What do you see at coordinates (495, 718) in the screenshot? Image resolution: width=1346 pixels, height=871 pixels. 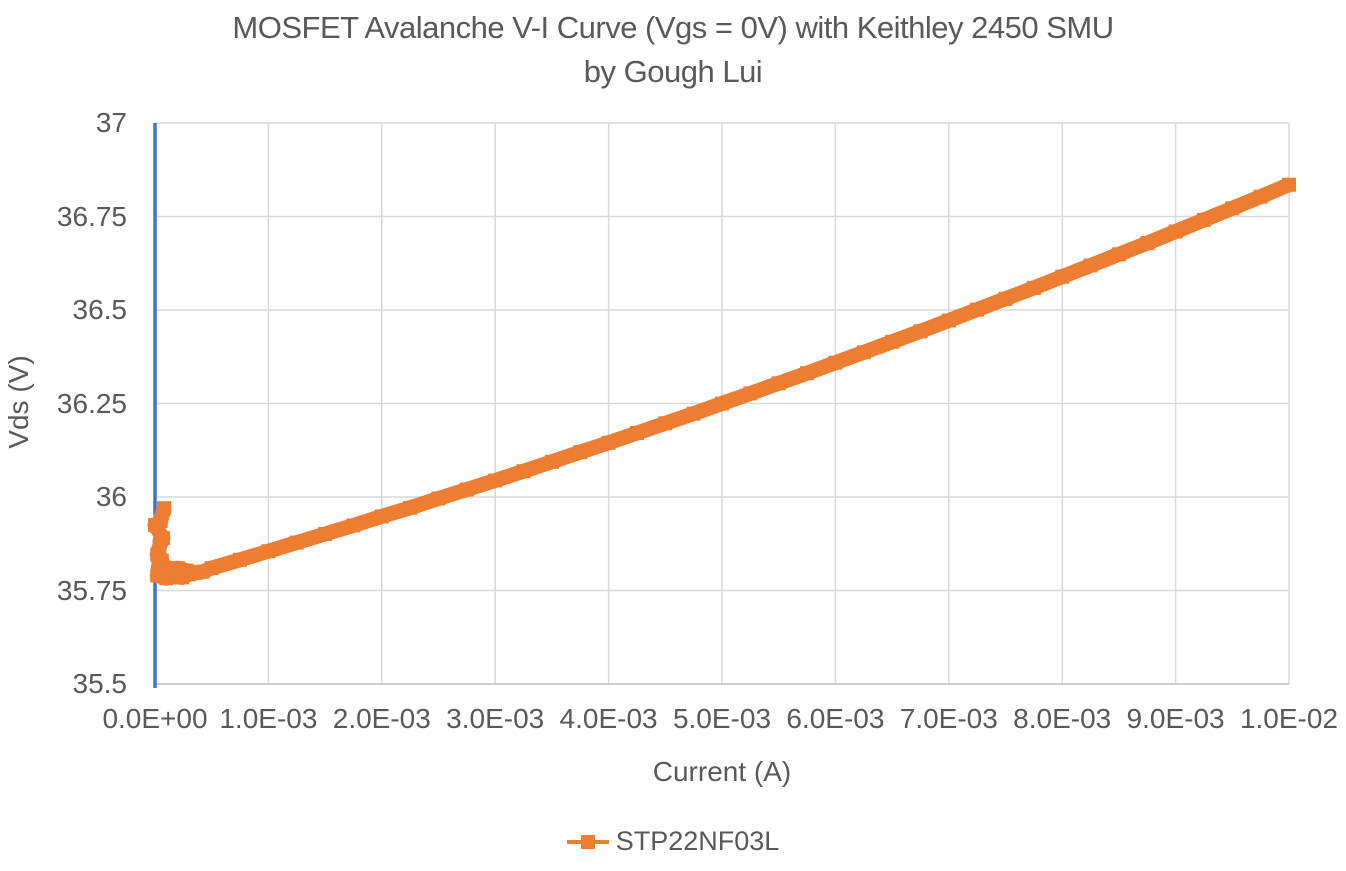 I see `x-tick-label: 3.0E-03` at bounding box center [495, 718].